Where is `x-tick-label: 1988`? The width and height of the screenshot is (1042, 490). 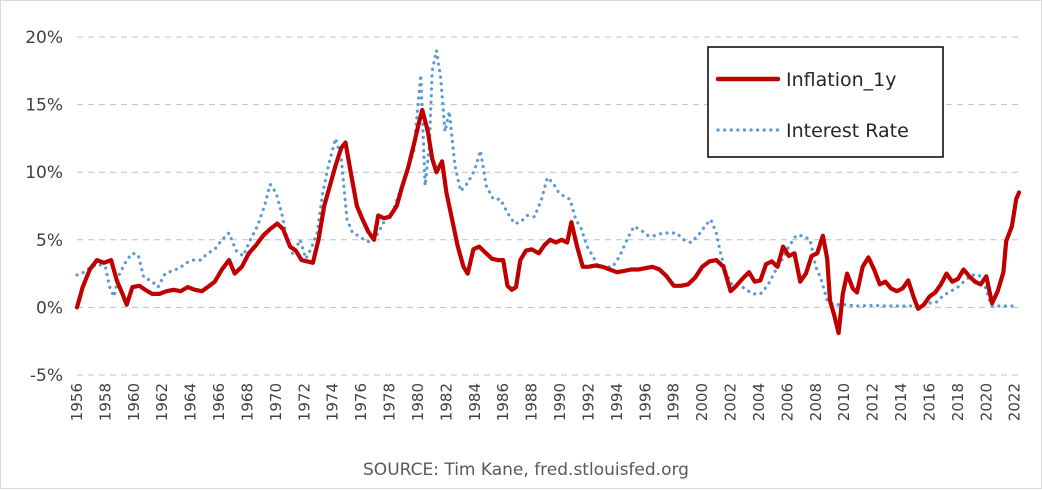
x-tick-label: 1988 is located at coordinates (532, 402).